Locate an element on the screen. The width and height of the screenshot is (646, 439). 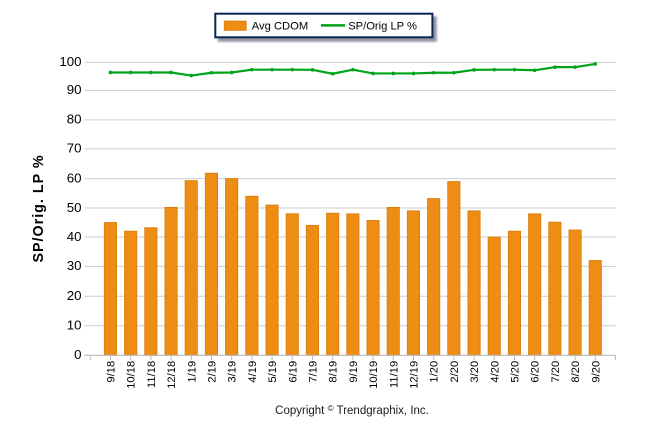
svg-text: 4/20 is located at coordinates (495, 372).